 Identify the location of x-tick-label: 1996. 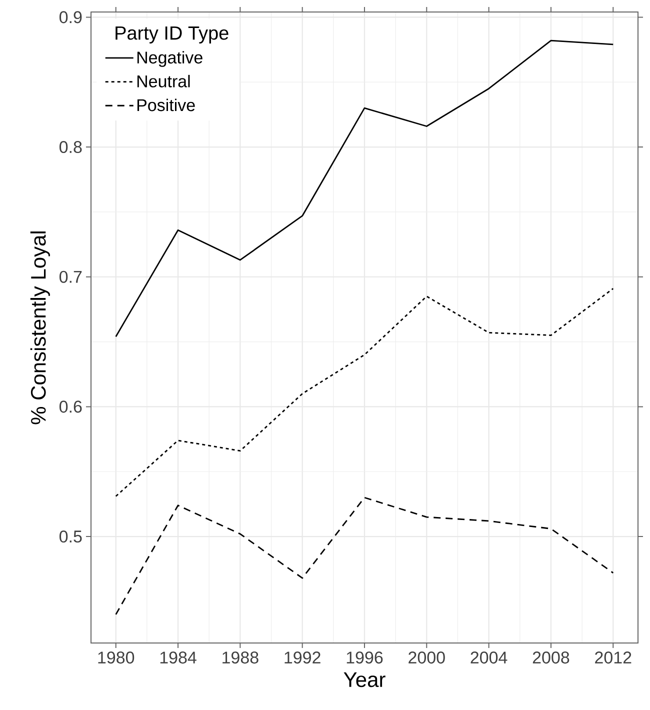
(364, 658).